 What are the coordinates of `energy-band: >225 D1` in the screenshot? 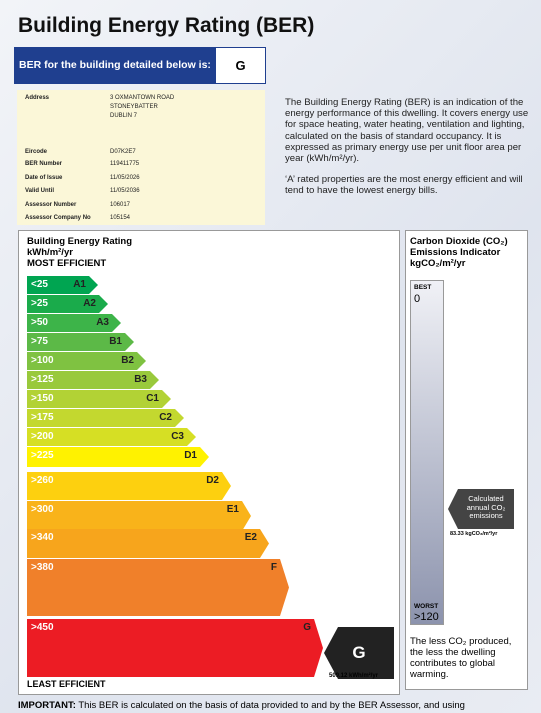 It's located at (118, 457).